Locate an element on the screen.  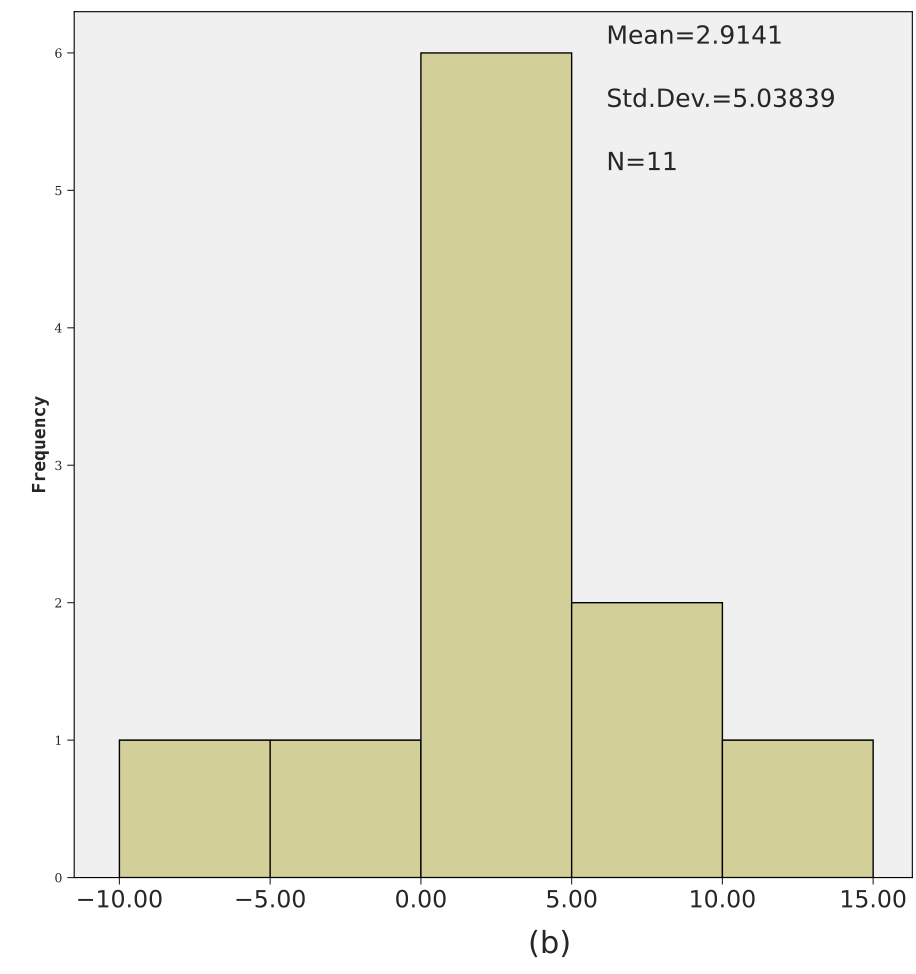
y-tick-label: 0 is located at coordinates (58, 877).